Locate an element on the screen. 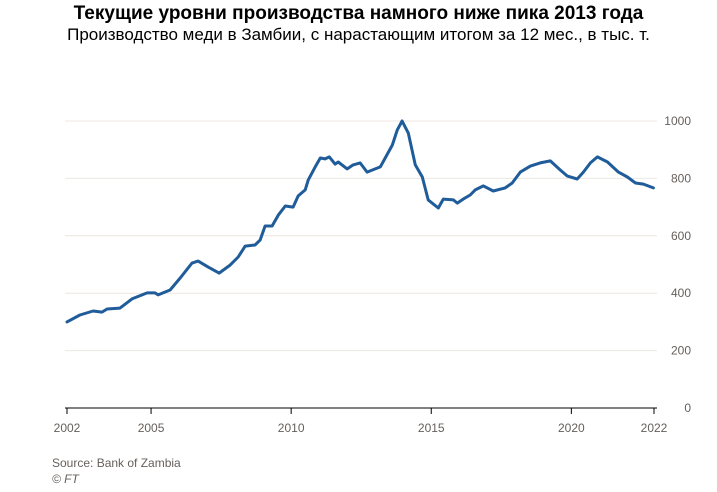 The height and width of the screenshot is (492, 717). x-tick-label: 2002 is located at coordinates (67, 428).